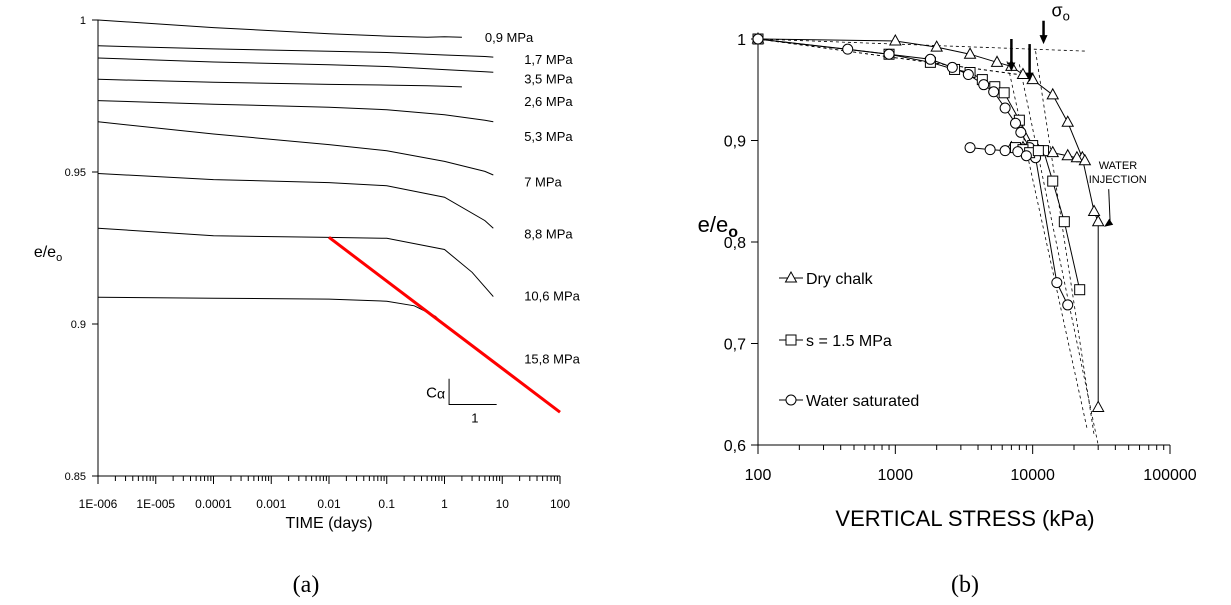 The width and height of the screenshot is (1231, 605). What do you see at coordinates (213, 504) in the screenshot?
I see `chart-a-x-tick-label: 0.0001` at bounding box center [213, 504].